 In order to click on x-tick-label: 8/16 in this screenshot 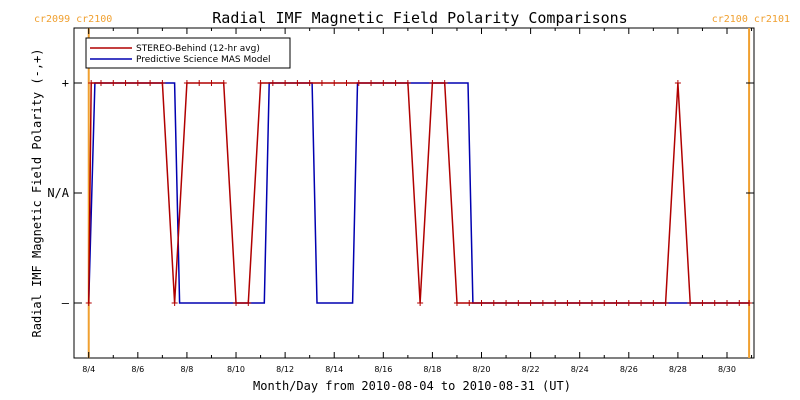, I will do `click(383, 369)`.